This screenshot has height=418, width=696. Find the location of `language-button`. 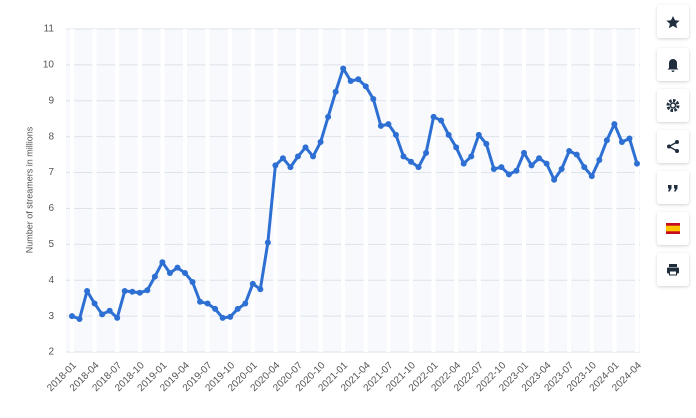

language-button is located at coordinates (673, 228).